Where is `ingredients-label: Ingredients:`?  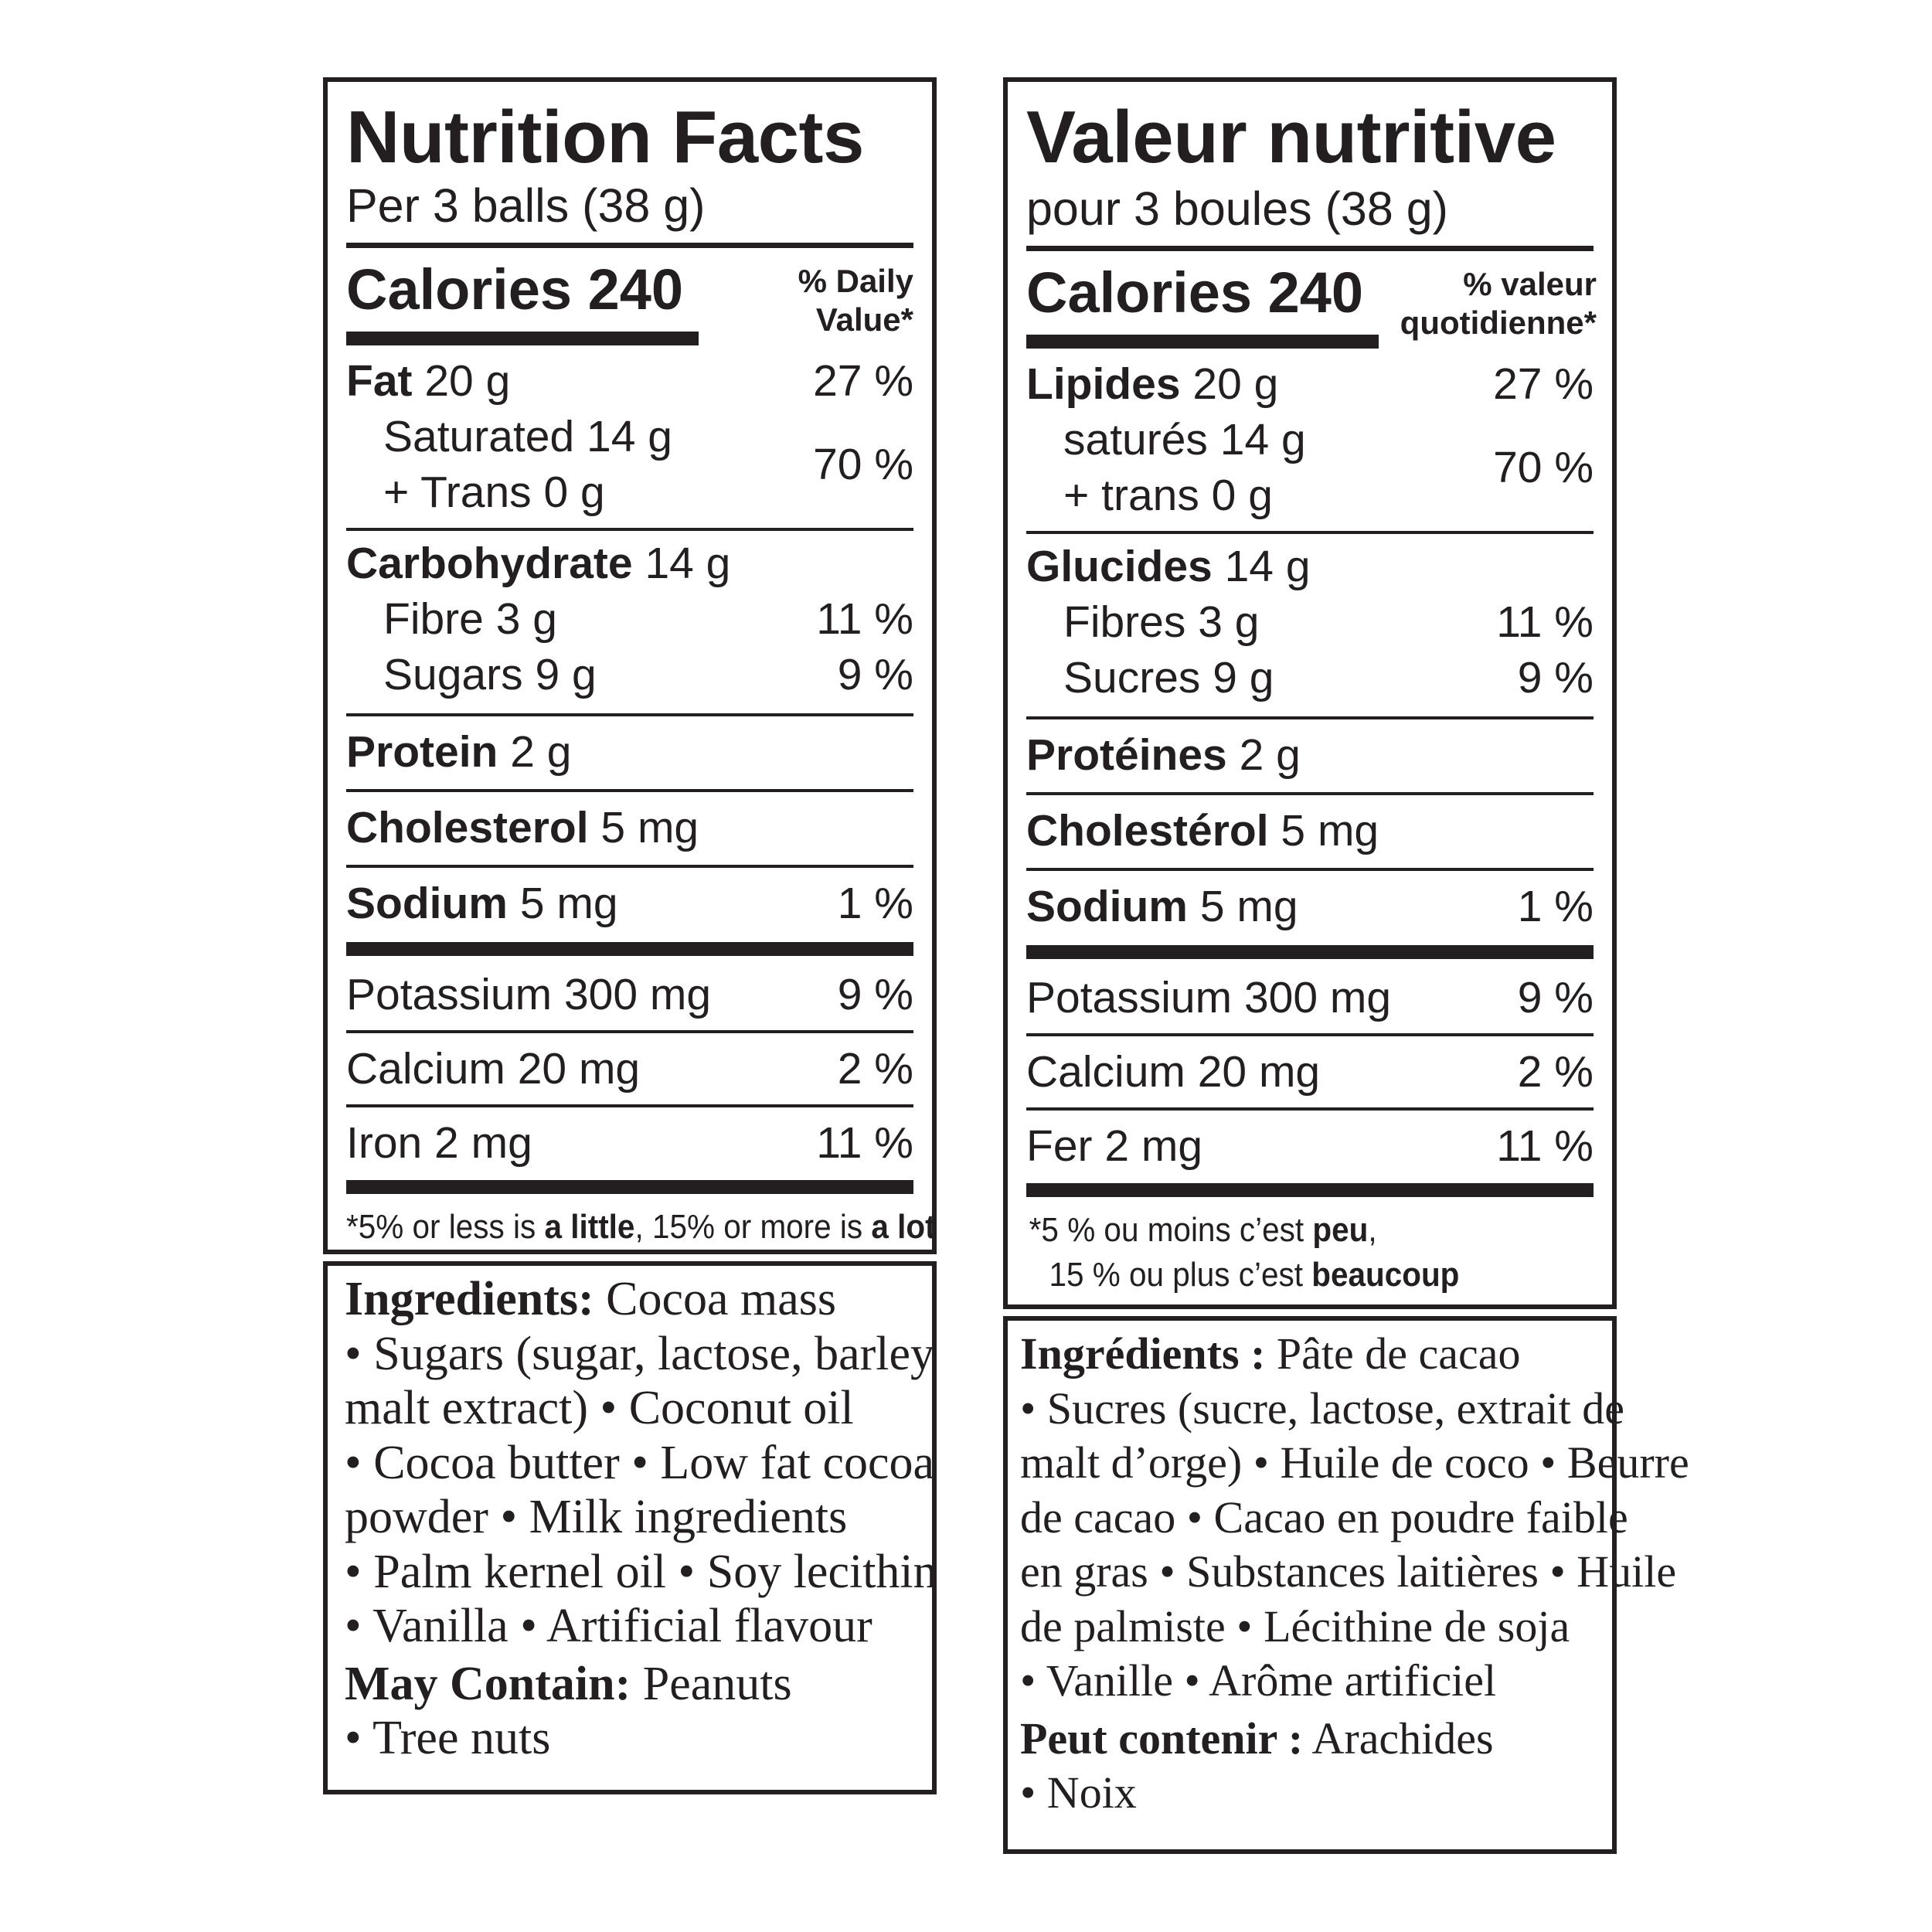
ingredients-label: Ingredients: is located at coordinates (470, 1299).